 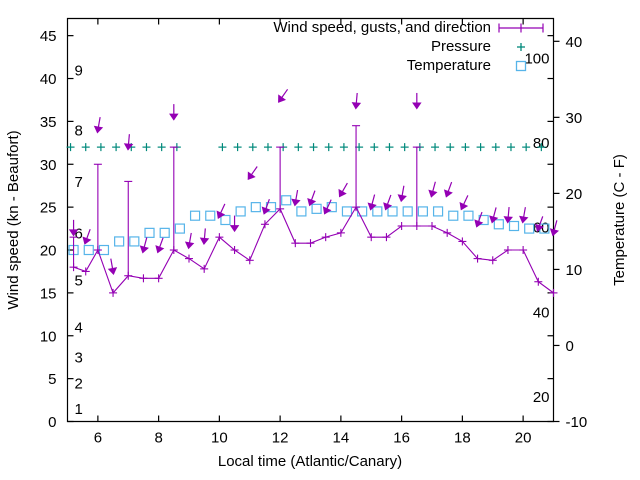 I want to click on x-tick-label: 10, so click(x=219, y=438).